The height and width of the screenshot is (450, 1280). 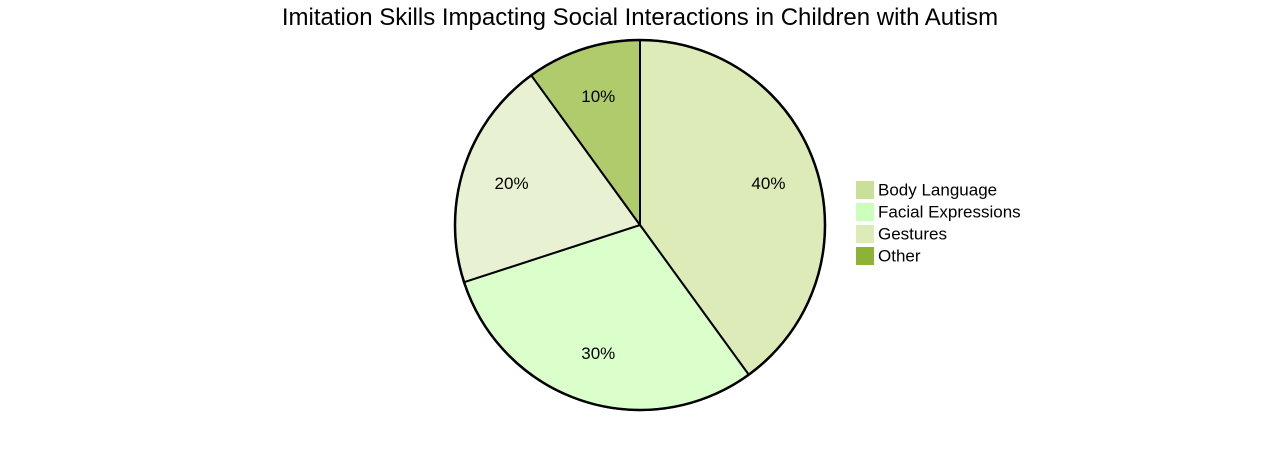 I want to click on legend-label: Gestures, so click(x=912, y=234).